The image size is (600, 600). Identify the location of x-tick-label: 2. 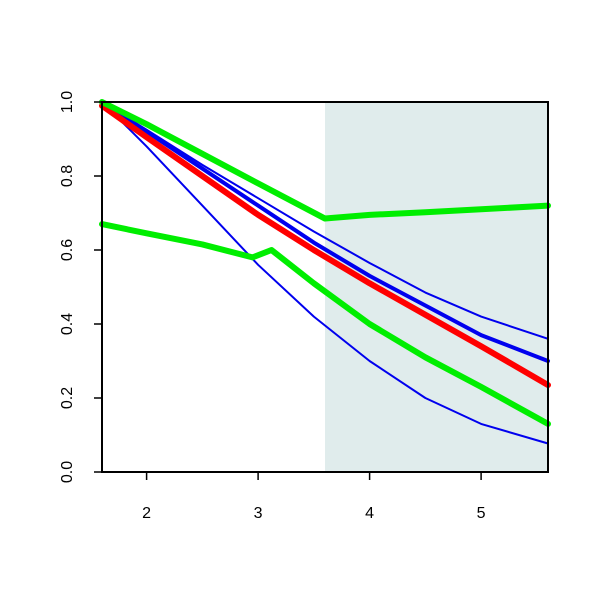
(146, 513).